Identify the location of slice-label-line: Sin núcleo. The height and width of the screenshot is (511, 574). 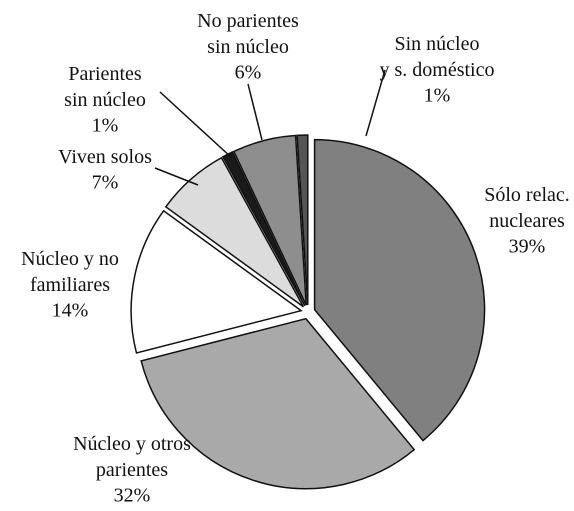
(437, 44).